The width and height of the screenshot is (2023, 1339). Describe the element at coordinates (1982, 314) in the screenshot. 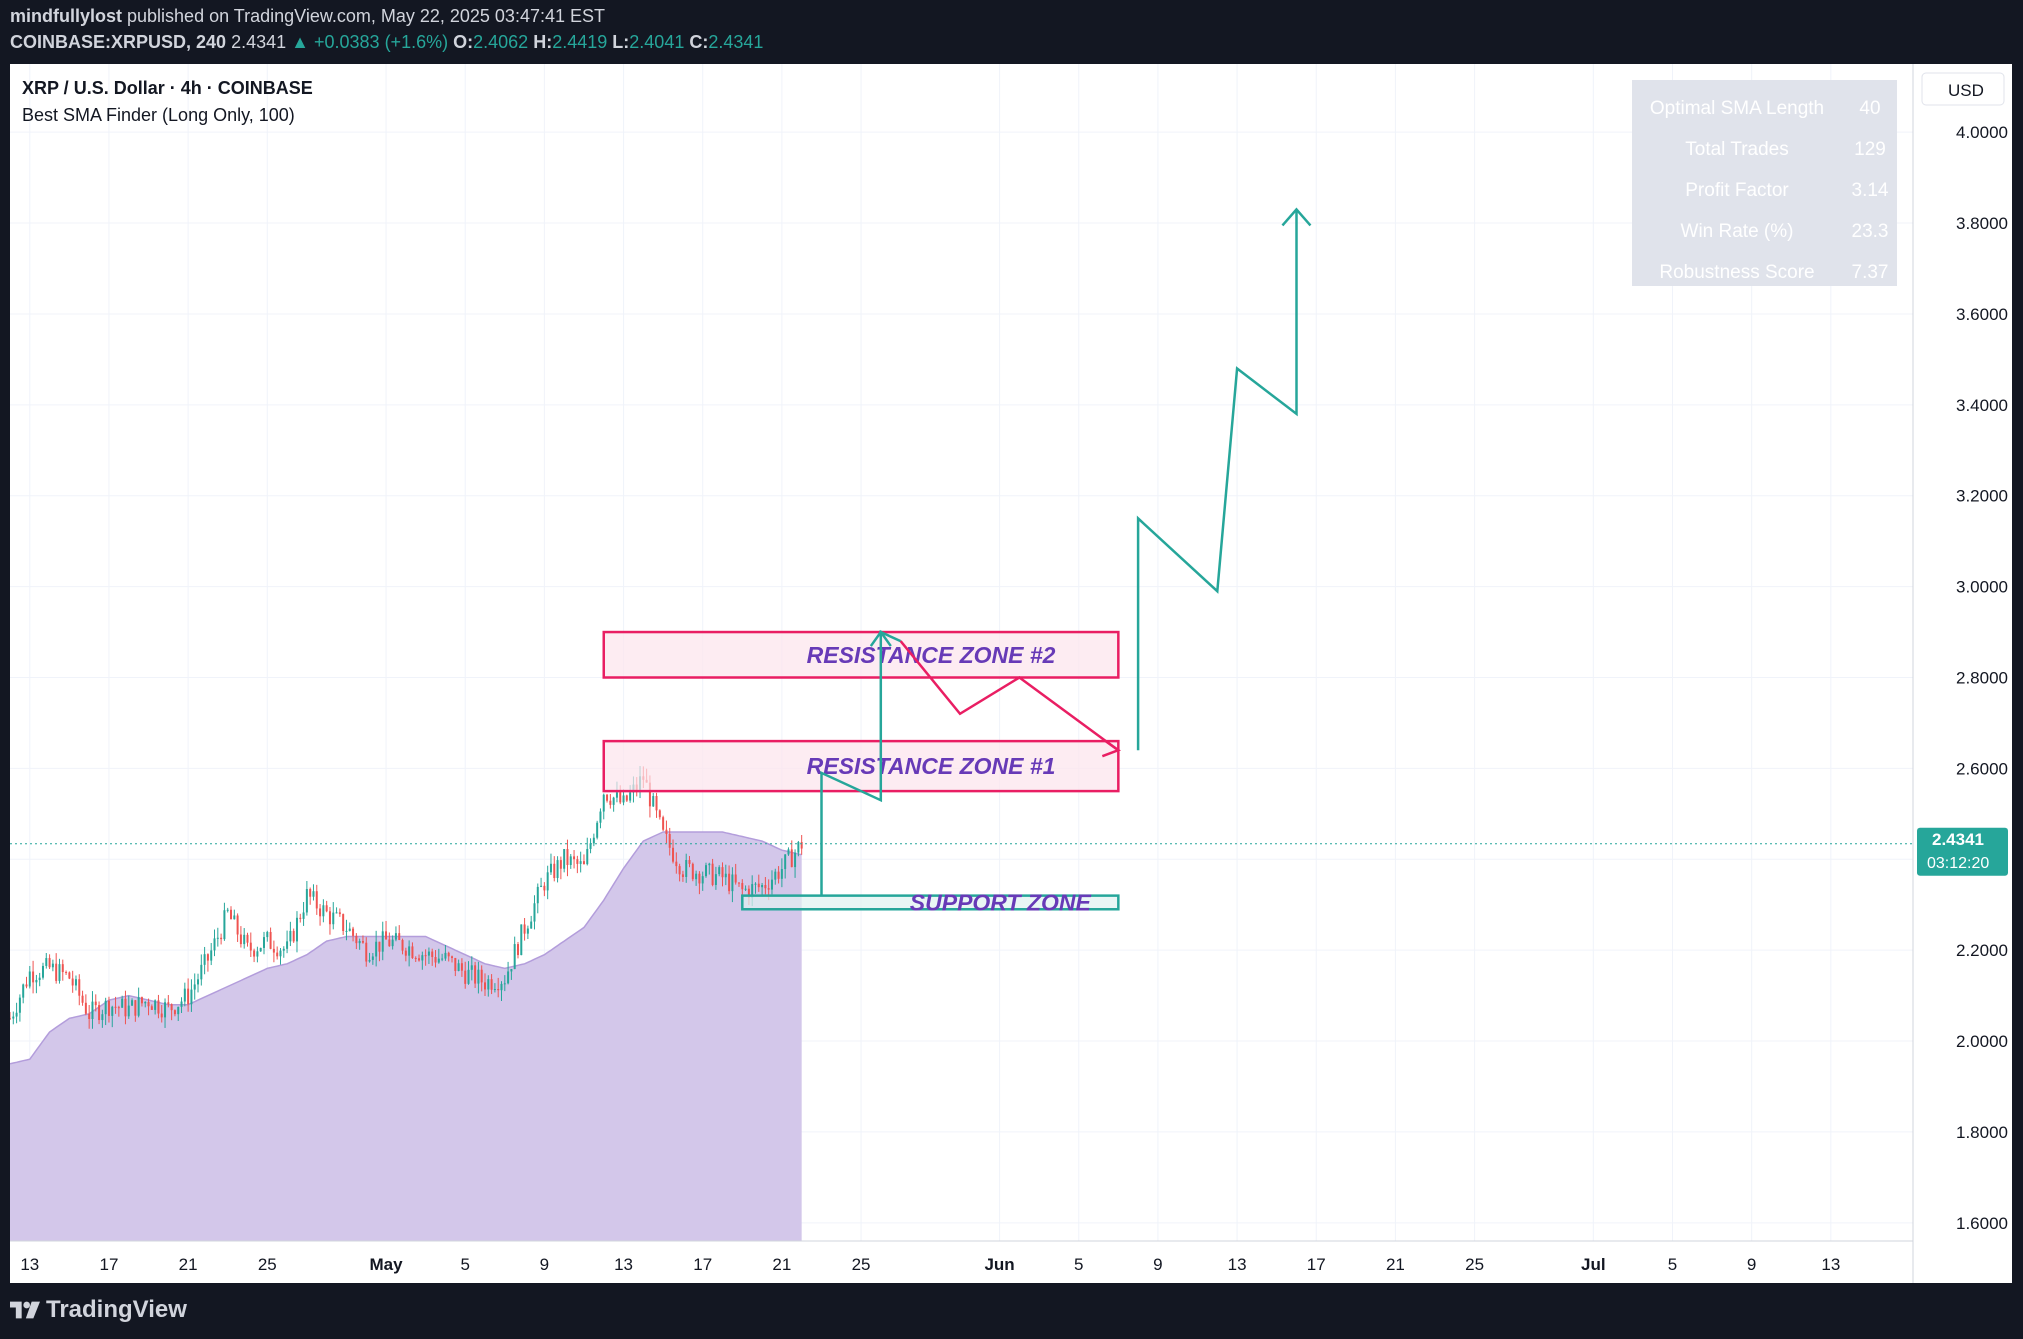

I see `price-tick-label: 3.6000` at that location.